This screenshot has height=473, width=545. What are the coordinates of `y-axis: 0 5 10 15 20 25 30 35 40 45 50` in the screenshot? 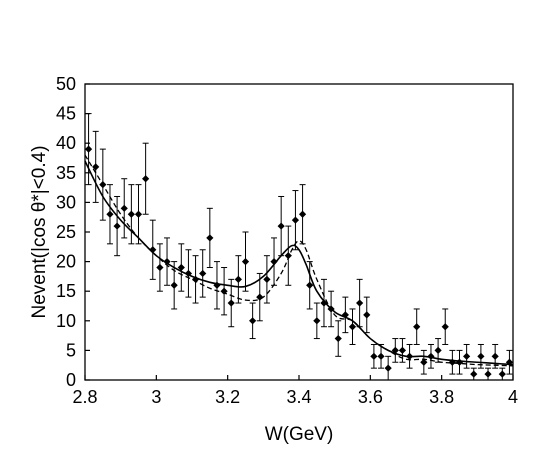 It's located at (73, 232).